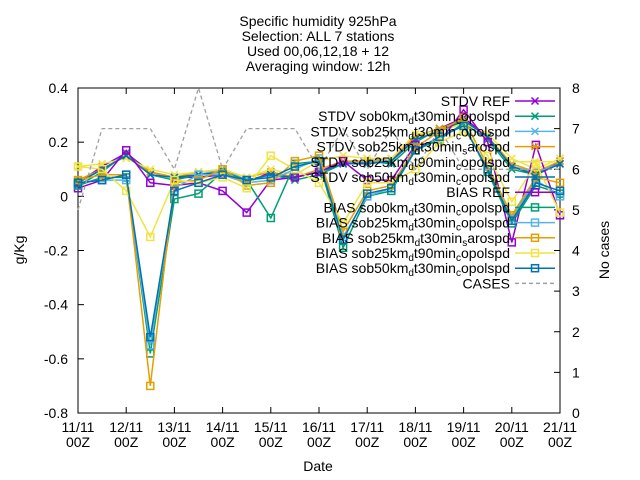 This screenshot has width=640, height=480. What do you see at coordinates (318, 466) in the screenshot?
I see `x-axis-label: Date` at bounding box center [318, 466].